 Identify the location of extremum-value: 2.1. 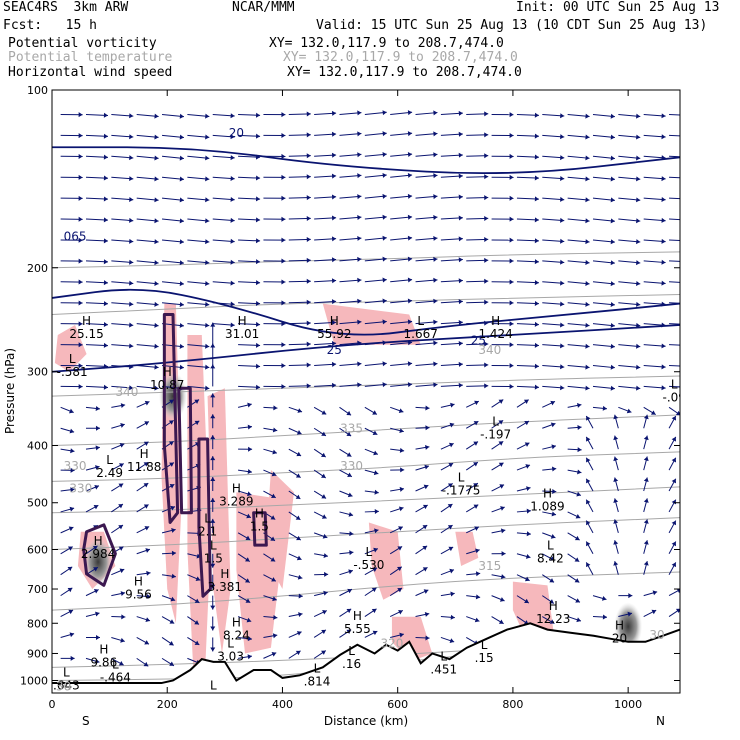
(207, 531).